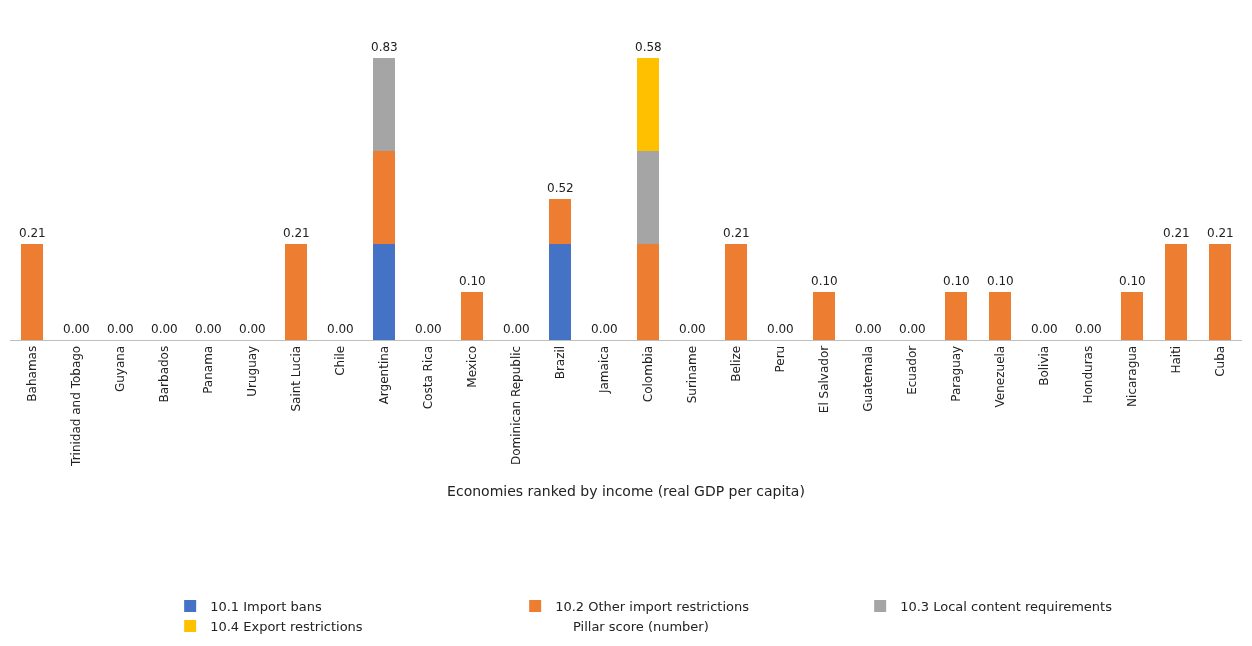  I want to click on x-tick-label: Brazil, so click(559, 362).